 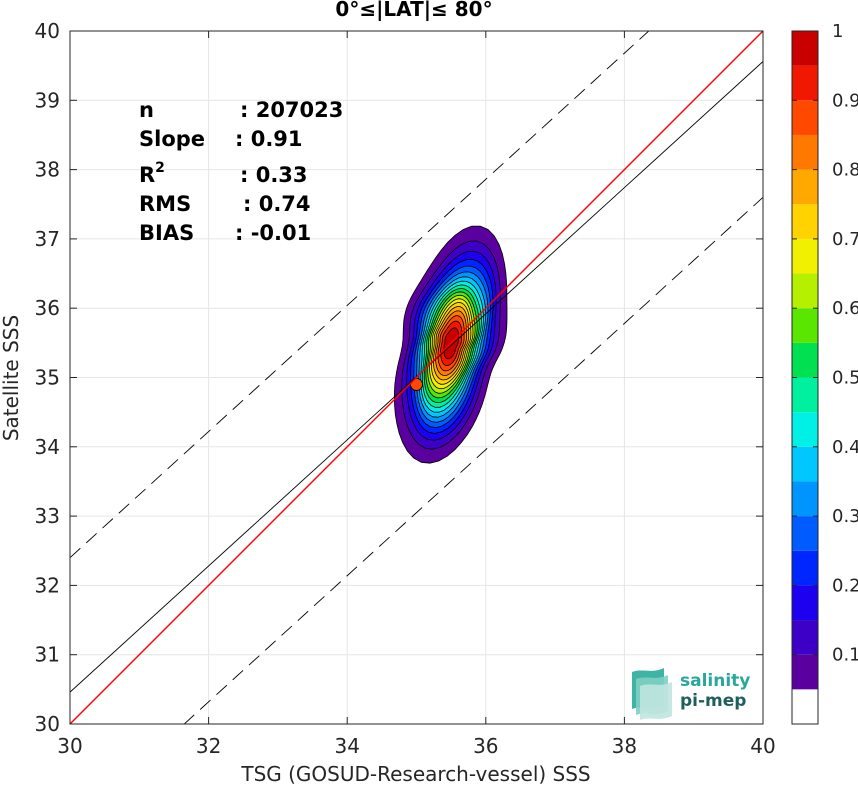 What do you see at coordinates (845, 378) in the screenshot?
I see `colorbar-tick-label: 0.5` at bounding box center [845, 378].